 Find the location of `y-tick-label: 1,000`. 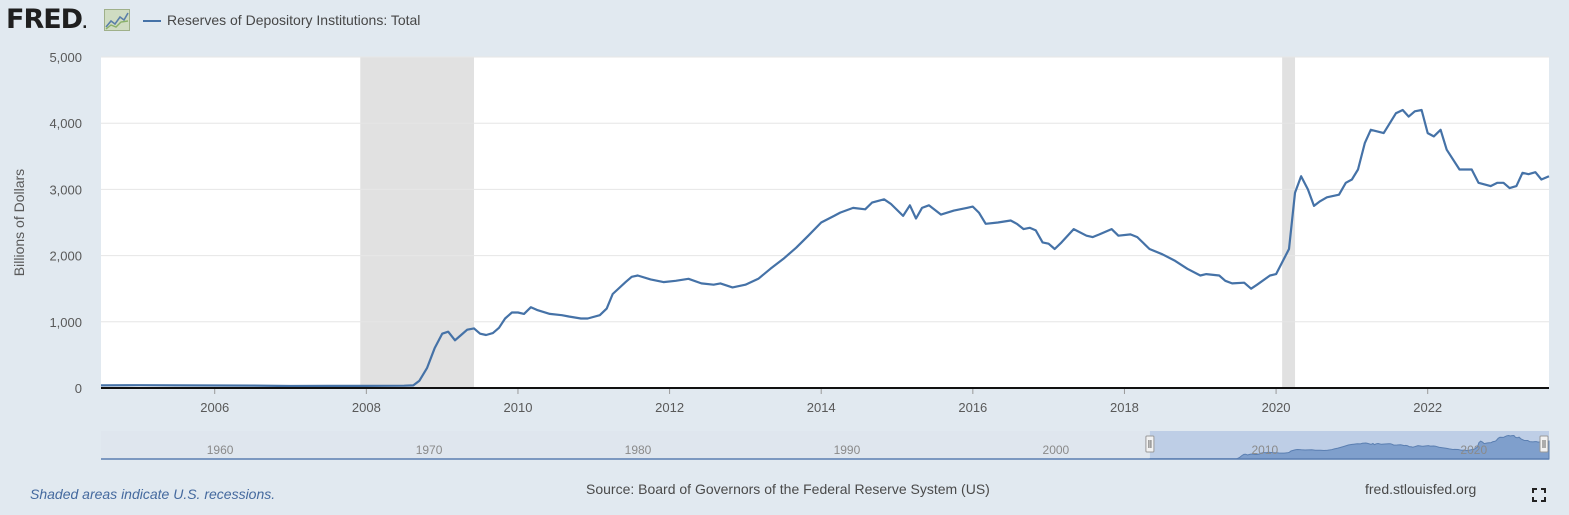

y-tick-label: 1,000 is located at coordinates (65, 322).